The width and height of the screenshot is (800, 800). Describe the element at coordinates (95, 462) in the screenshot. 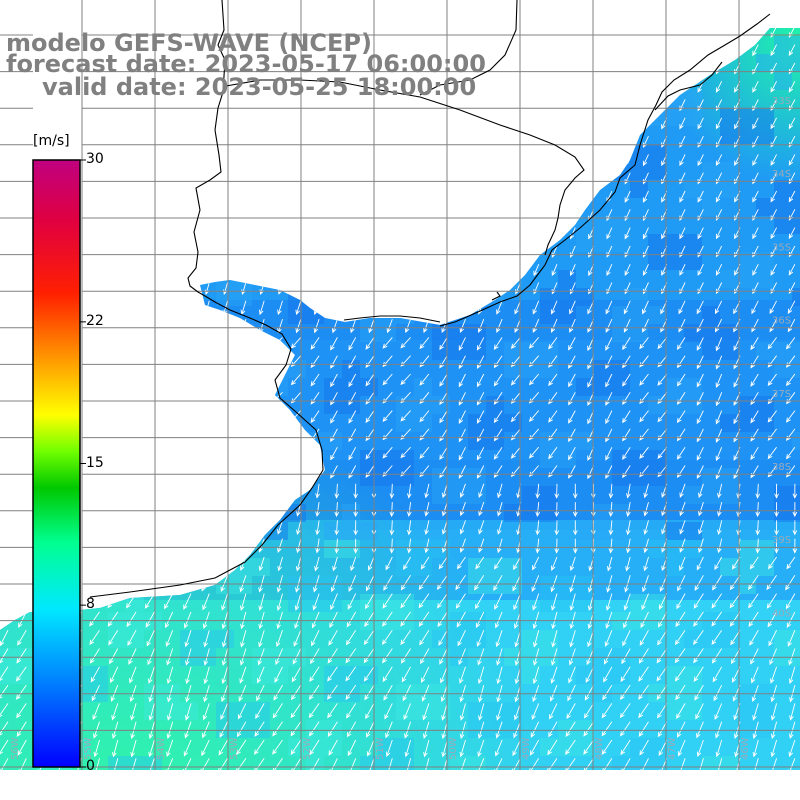

I see `colorbar-tick-label: 15` at that location.